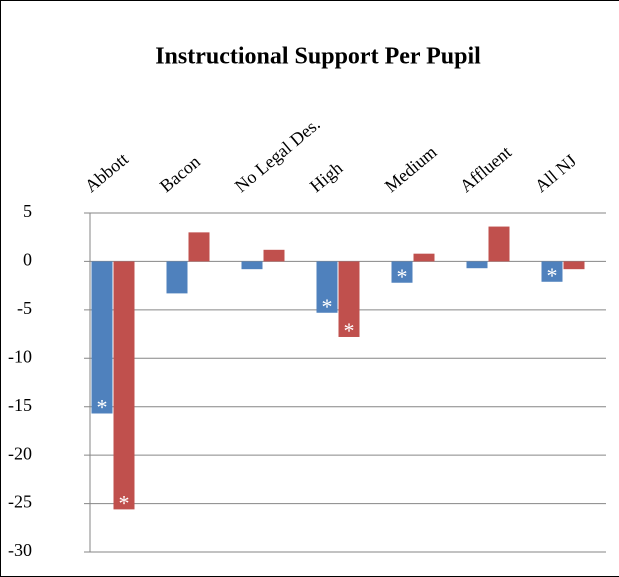  I want to click on y-tick-label: -5, so click(24, 308).